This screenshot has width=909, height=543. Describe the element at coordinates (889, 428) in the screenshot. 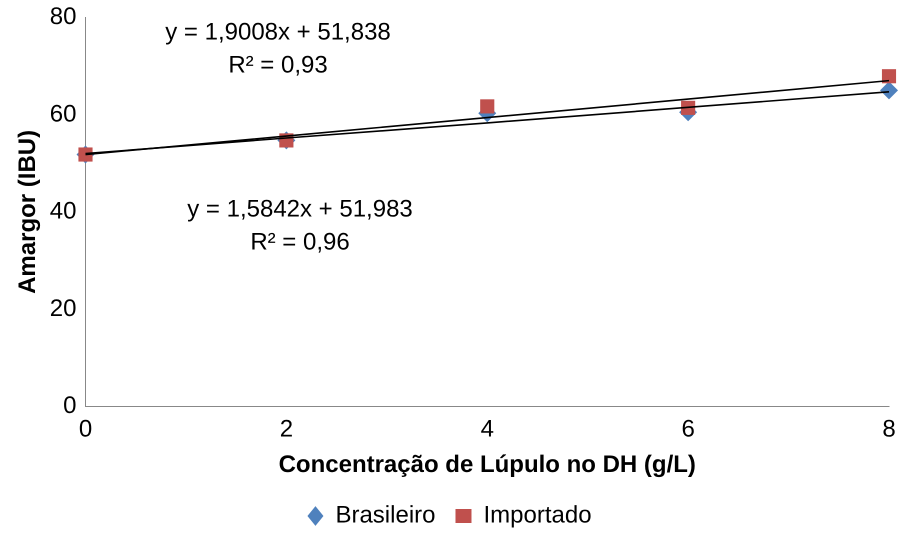

I see `x-tick-label: 8` at that location.